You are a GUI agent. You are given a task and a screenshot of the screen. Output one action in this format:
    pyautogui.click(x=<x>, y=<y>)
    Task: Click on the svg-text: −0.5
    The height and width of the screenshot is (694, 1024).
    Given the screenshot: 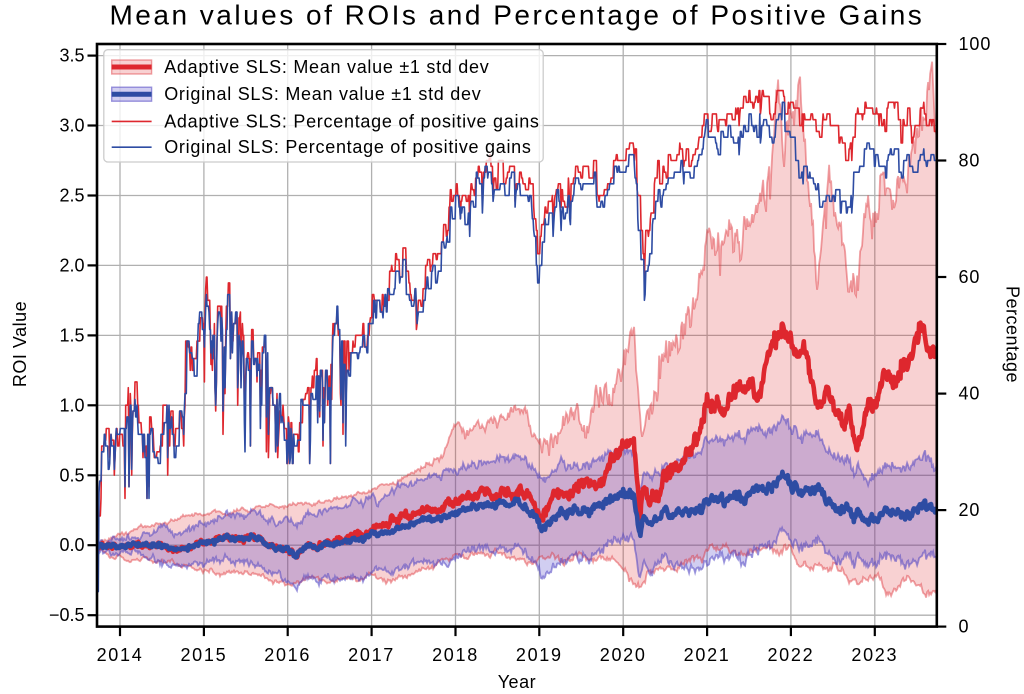 What is the action you would take?
    pyautogui.click(x=67, y=615)
    